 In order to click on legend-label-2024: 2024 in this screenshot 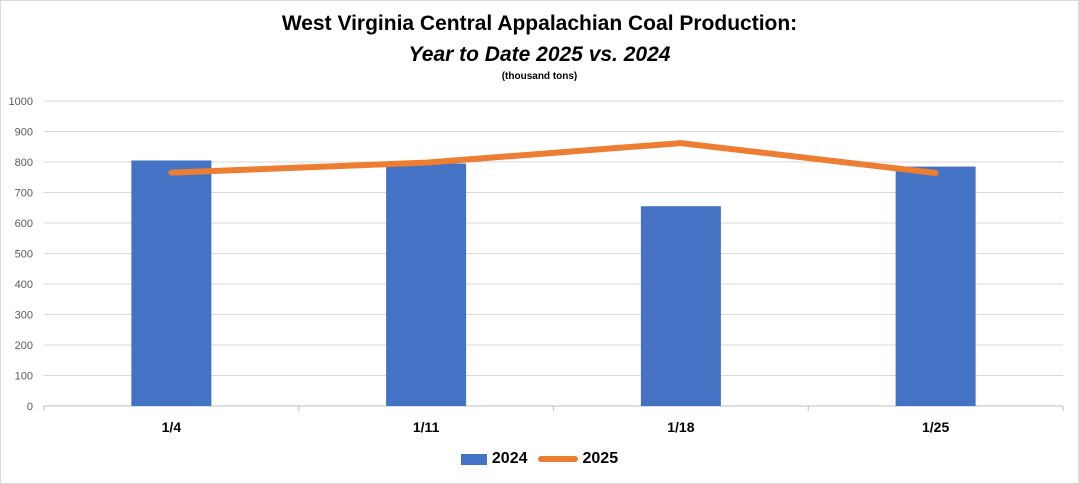, I will do `click(509, 458)`.